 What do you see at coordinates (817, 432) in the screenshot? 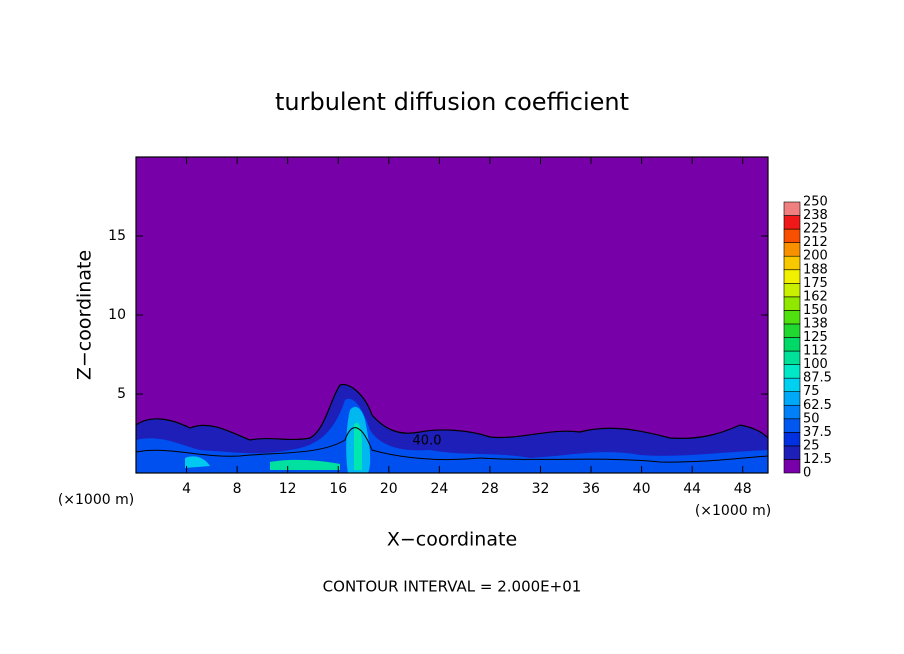
I see `colorbar-label: 37.5` at bounding box center [817, 432].